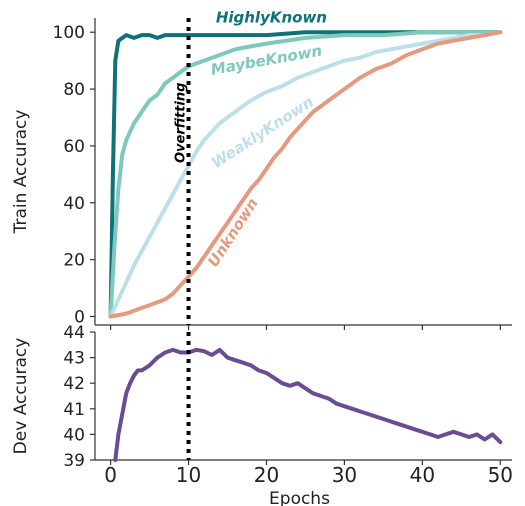  What do you see at coordinates (74, 204) in the screenshot?
I see `train-y-tick-label: 40` at bounding box center [74, 204].